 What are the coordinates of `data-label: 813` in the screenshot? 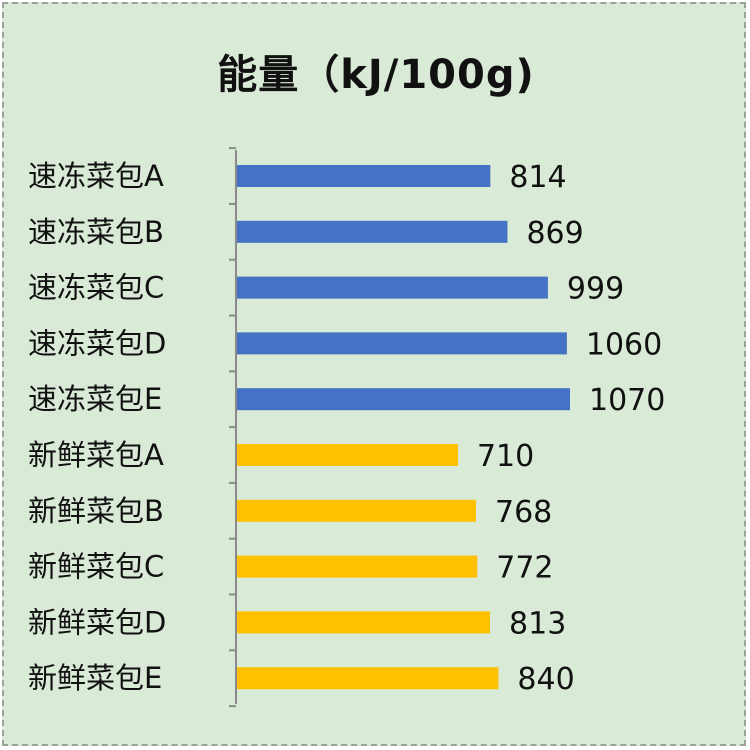 It's located at (537, 623).